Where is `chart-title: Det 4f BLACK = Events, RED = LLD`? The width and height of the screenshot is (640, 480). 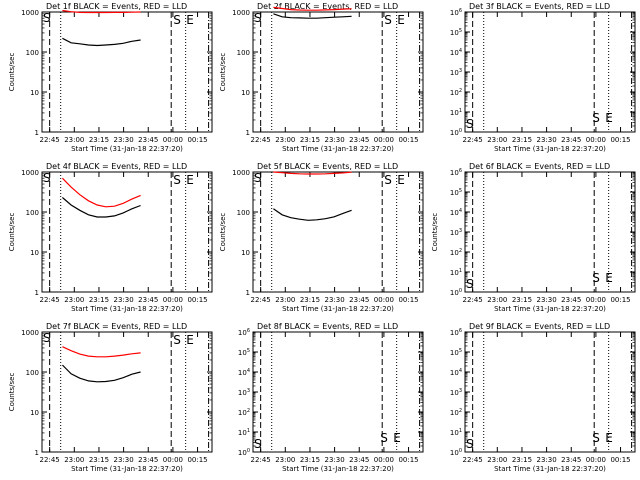
chart-title: Det 4f BLACK = Events, RED = LLD is located at coordinates (116, 166).